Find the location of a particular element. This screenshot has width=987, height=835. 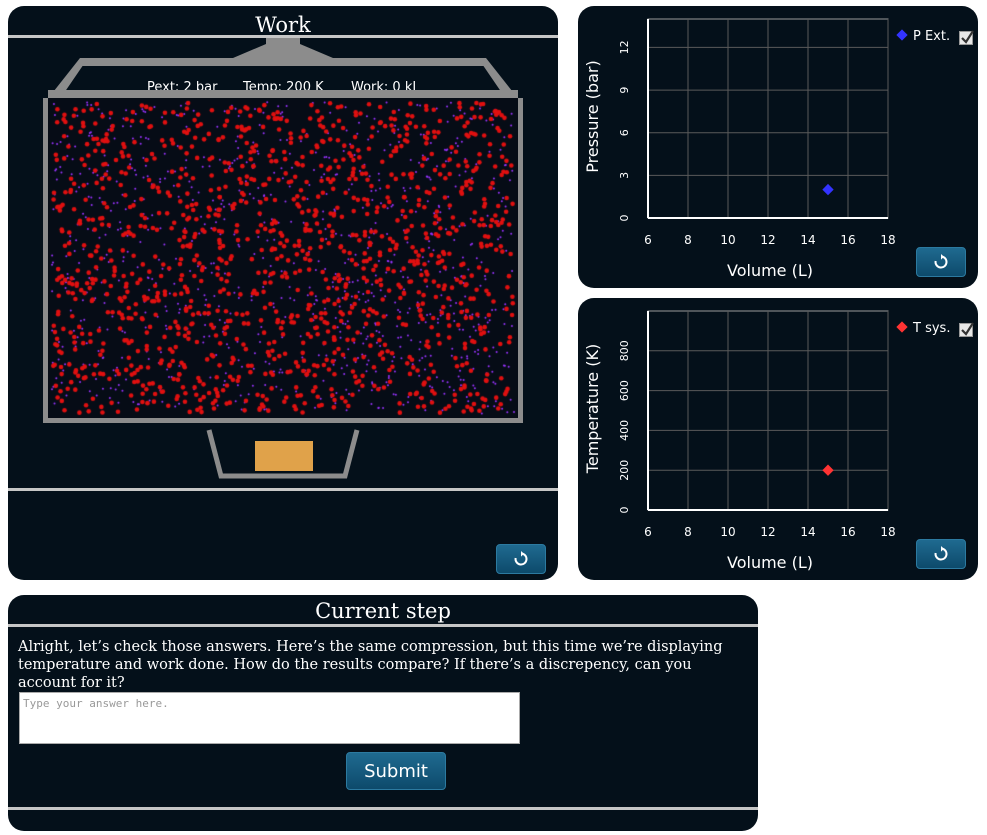

weight-tray is located at coordinates (283, 454).